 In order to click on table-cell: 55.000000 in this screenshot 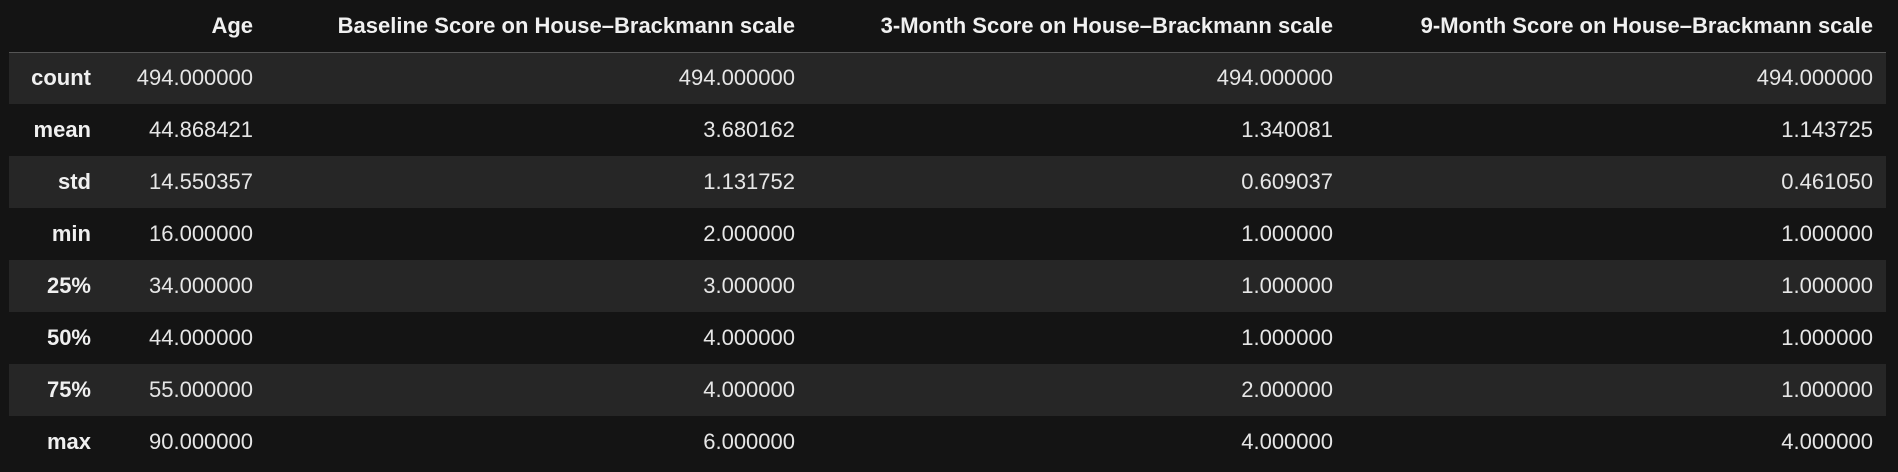, I will do `click(201, 389)`.